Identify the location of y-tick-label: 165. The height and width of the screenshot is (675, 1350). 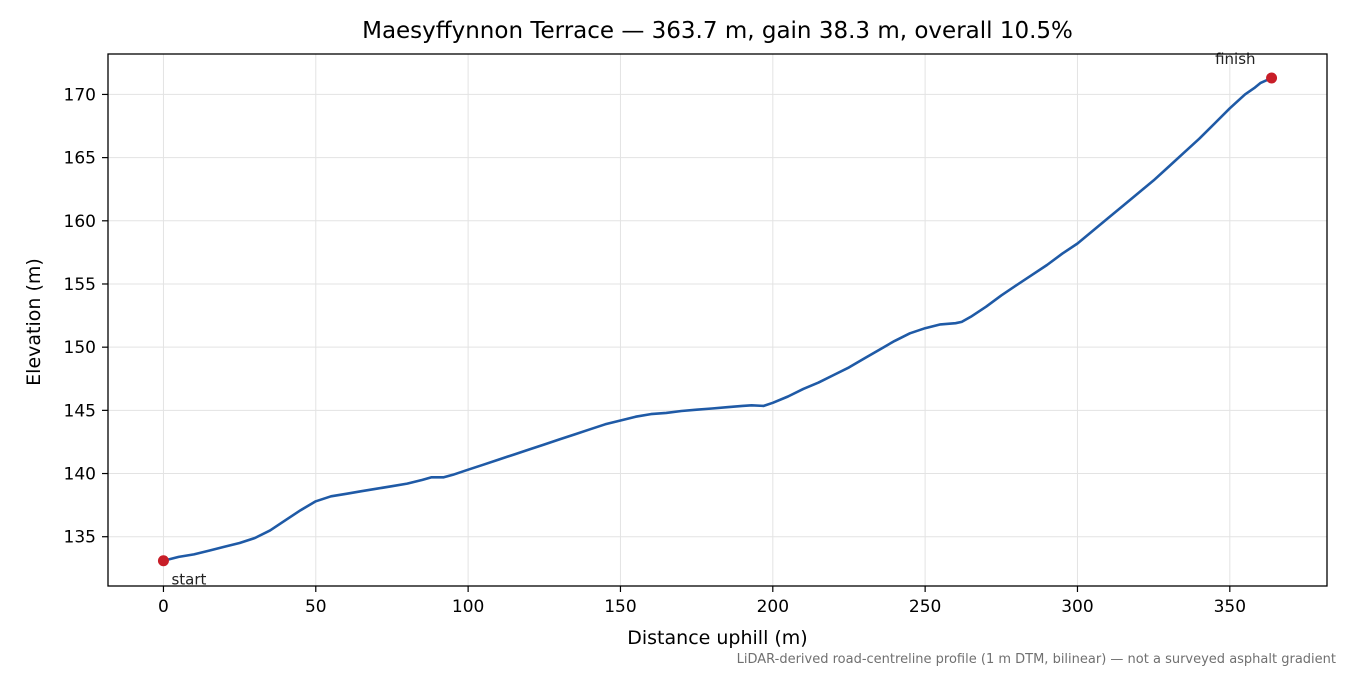
(80, 159).